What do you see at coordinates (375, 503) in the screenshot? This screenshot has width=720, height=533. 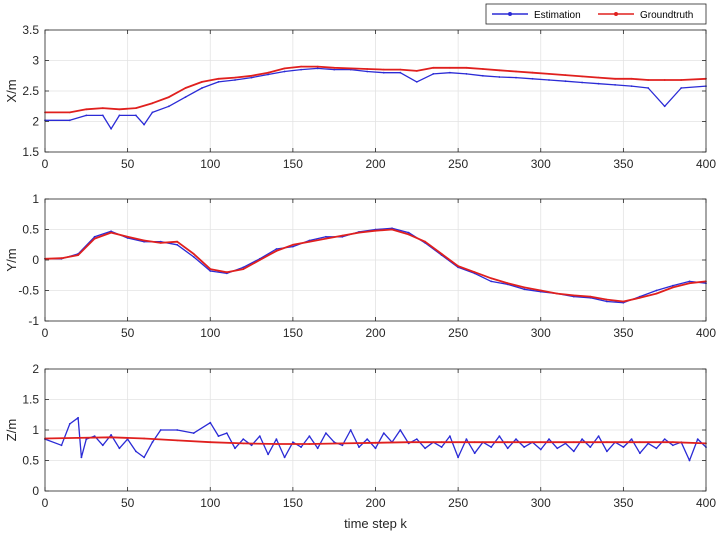 I see `x-tick-label: 200` at bounding box center [375, 503].